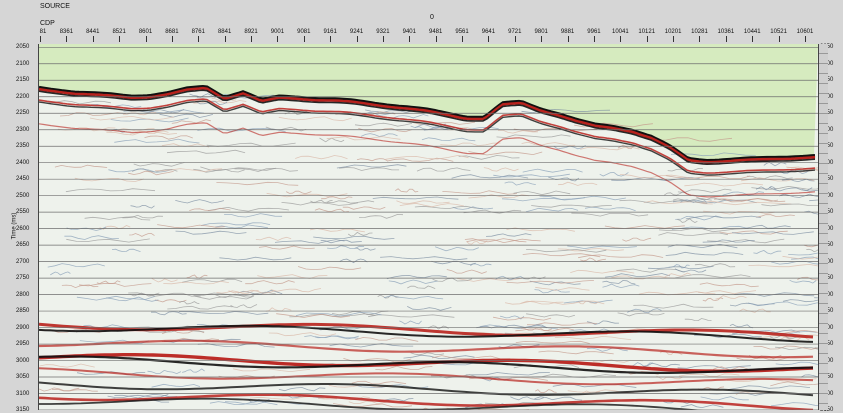 This screenshot has width=843, height=413. What do you see at coordinates (778, 32) in the screenshot?
I see `cdp-tick-label: 10521` at bounding box center [778, 32].